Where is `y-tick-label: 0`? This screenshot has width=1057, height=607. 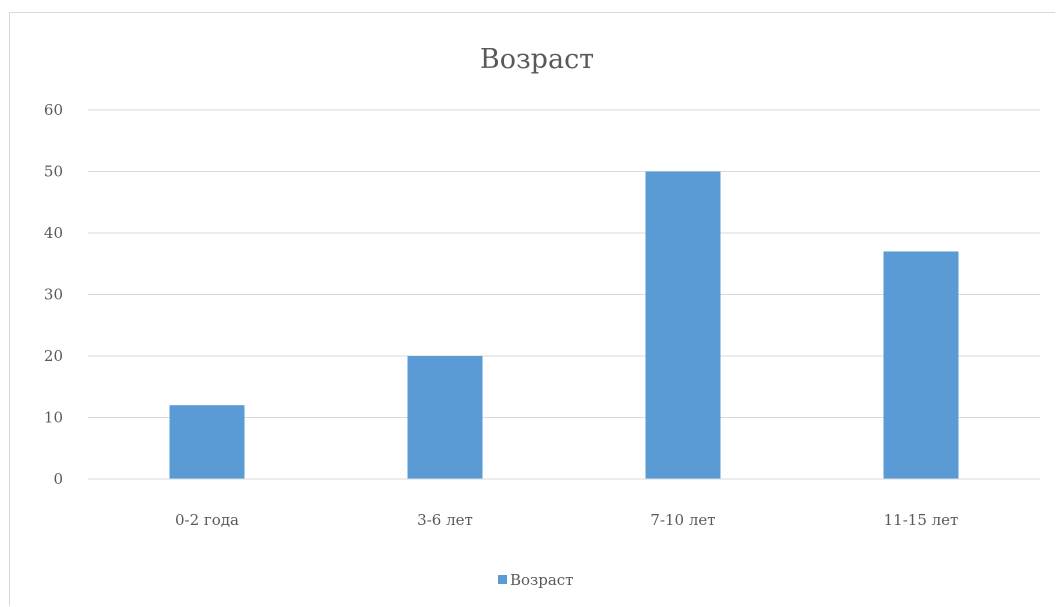
y-tick-label: 0 is located at coordinates (58, 479).